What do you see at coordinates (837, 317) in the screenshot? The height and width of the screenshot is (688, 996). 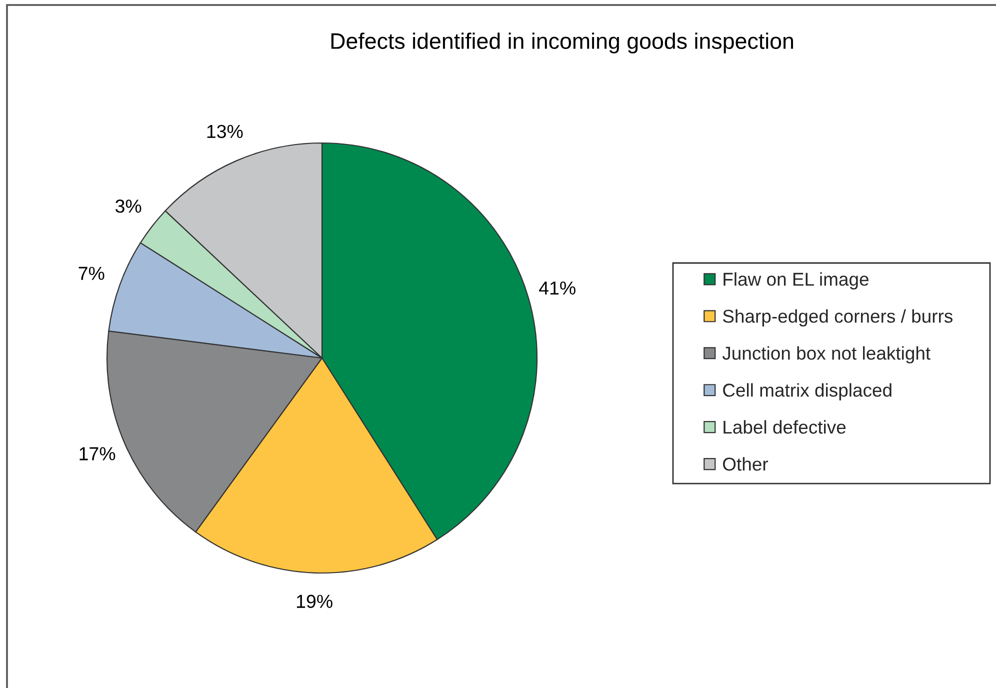 I see `legend-label: Sharp-edged corners / burrs` at bounding box center [837, 317].